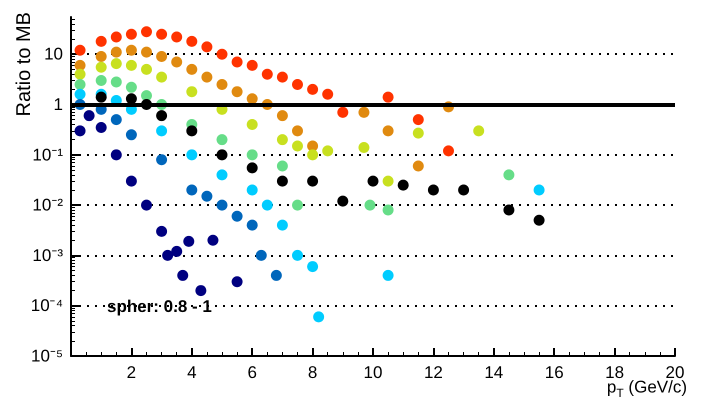 This screenshot has width=701, height=405. Describe the element at coordinates (433, 372) in the screenshot. I see `x-tick-label: 12` at that location.